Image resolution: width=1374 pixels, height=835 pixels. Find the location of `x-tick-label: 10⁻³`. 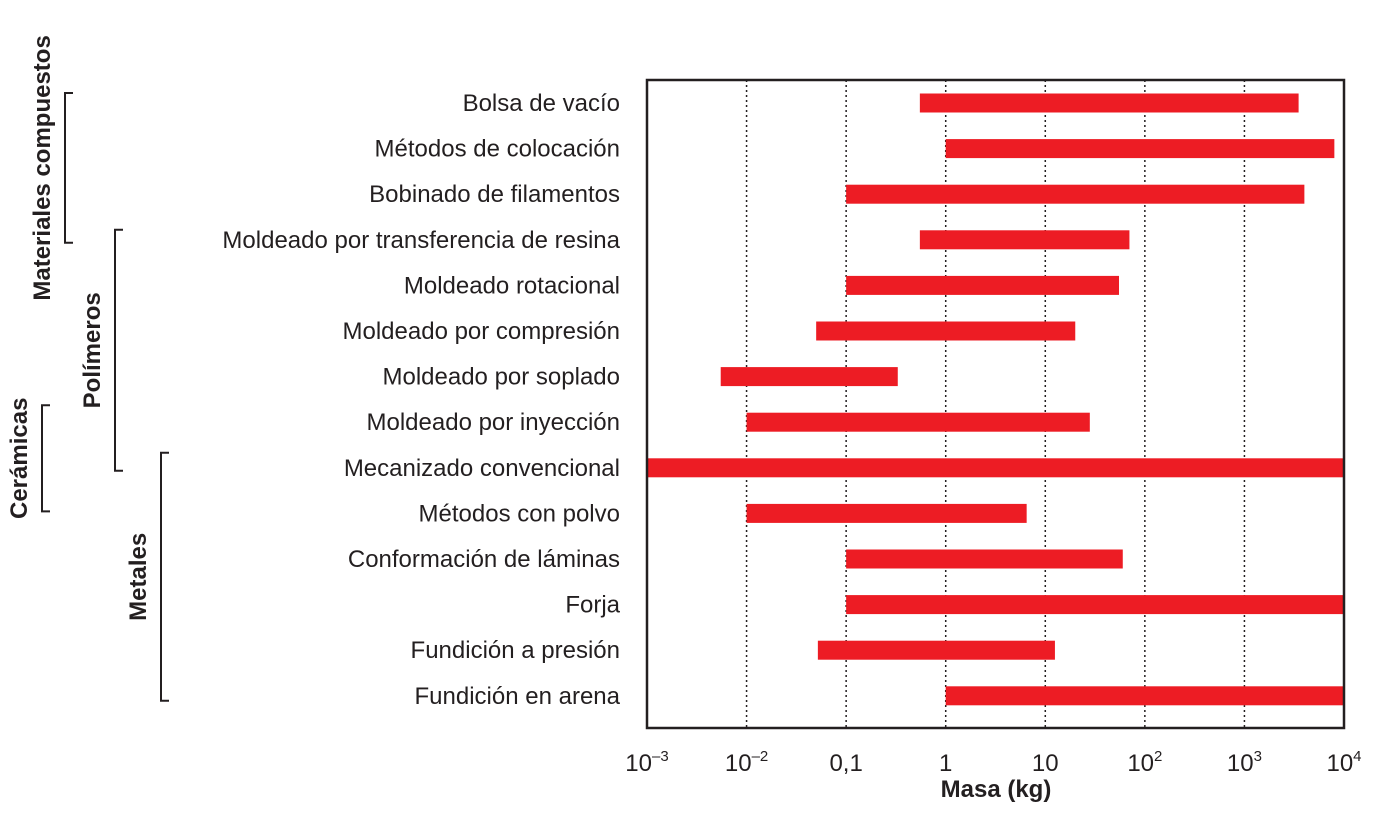

x-tick-label: 10⁻³ is located at coordinates (646, 762).